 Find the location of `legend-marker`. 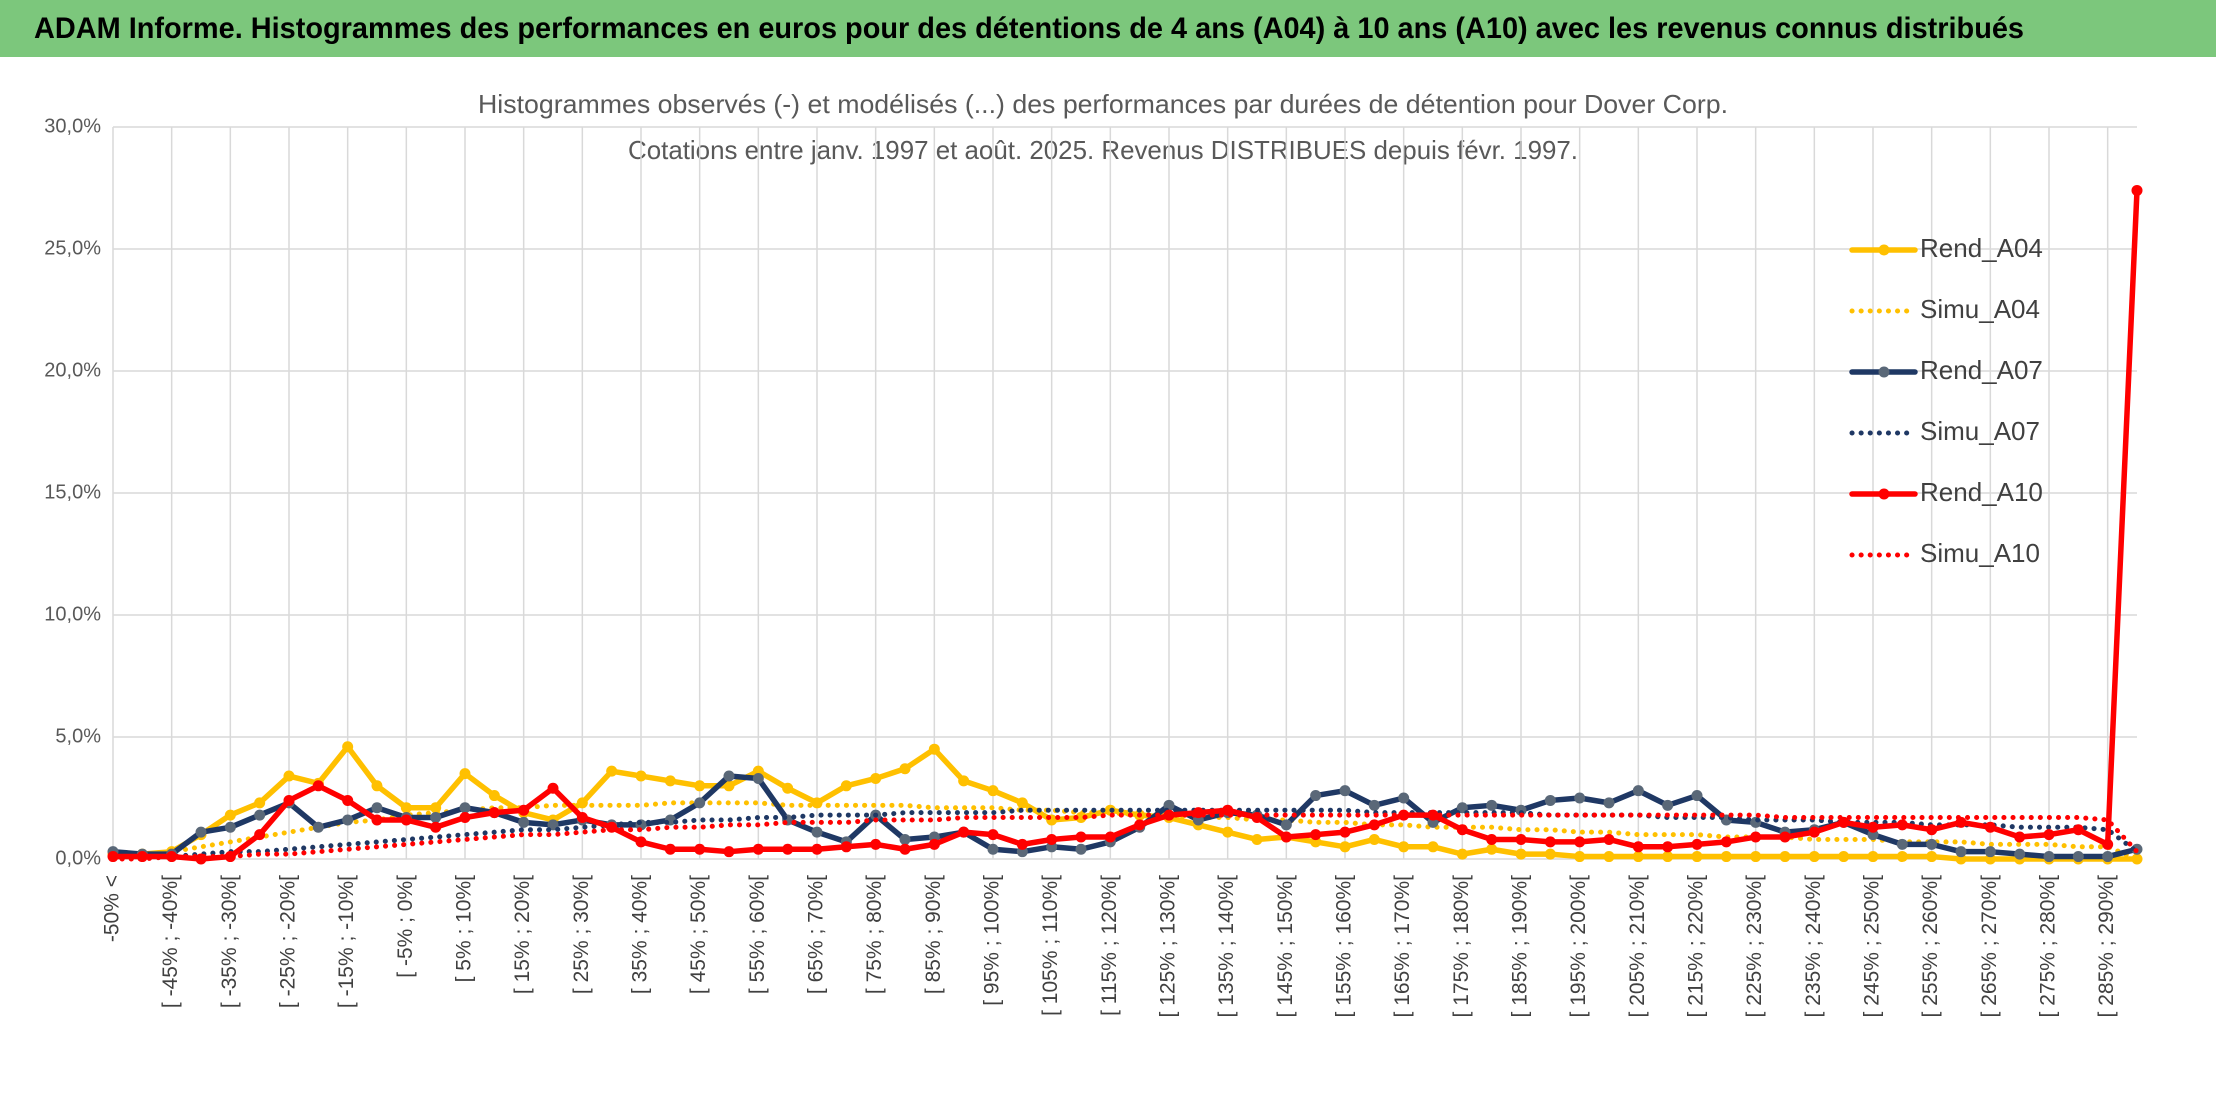

legend-marker is located at coordinates (1884, 250).